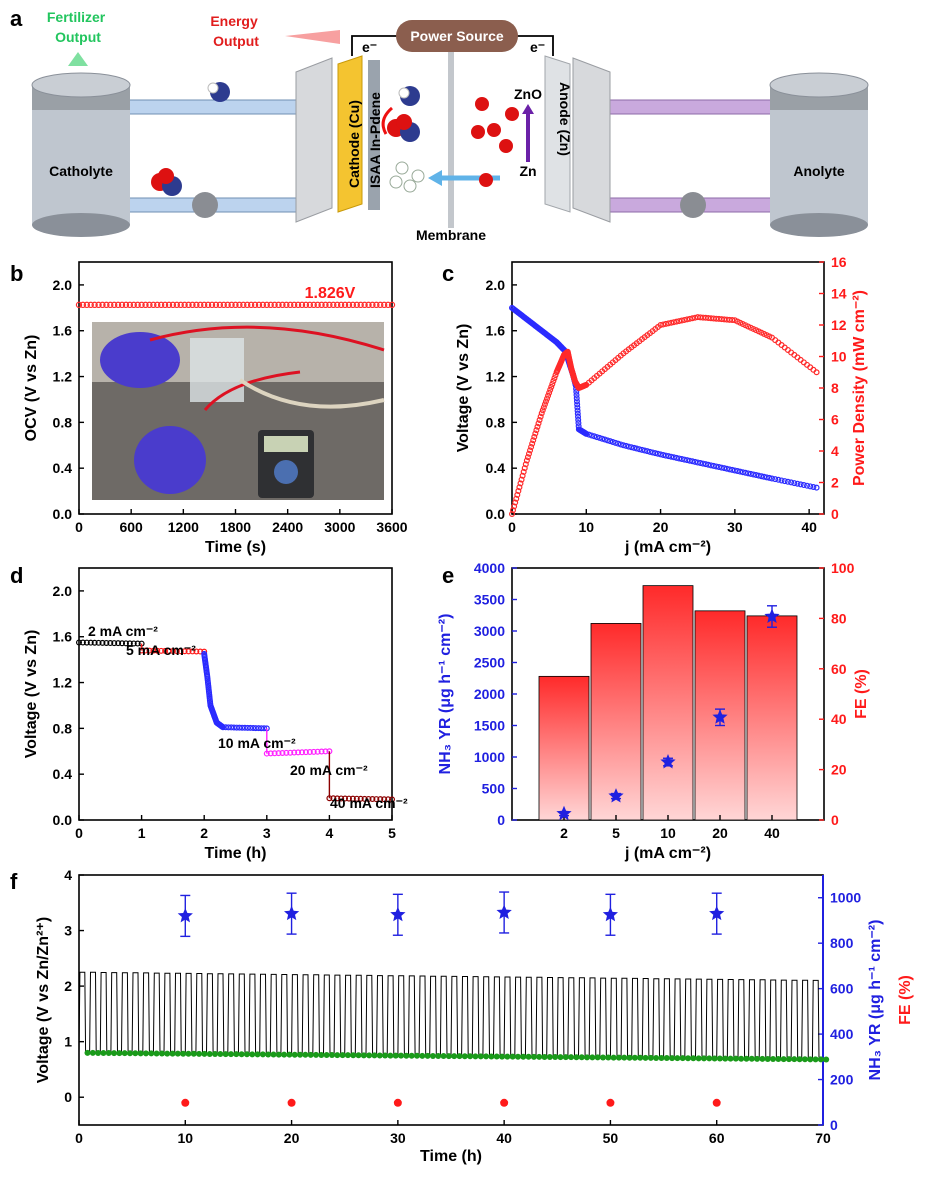 This screenshot has width=929, height=1193. What do you see at coordinates (564, 833) in the screenshot?
I see `x-tick-label: 2` at bounding box center [564, 833].